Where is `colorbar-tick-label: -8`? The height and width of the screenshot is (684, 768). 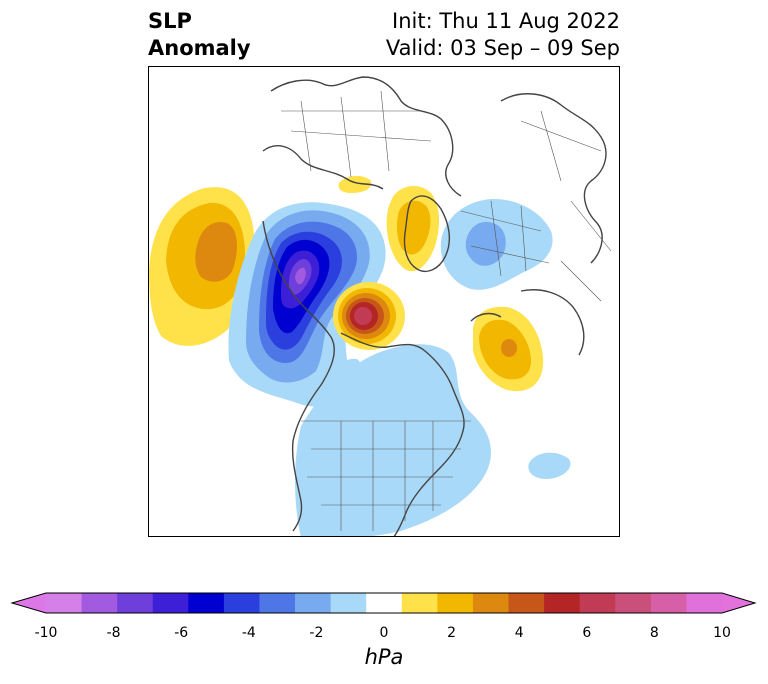
colorbar-tick-label: -8 is located at coordinates (113, 633).